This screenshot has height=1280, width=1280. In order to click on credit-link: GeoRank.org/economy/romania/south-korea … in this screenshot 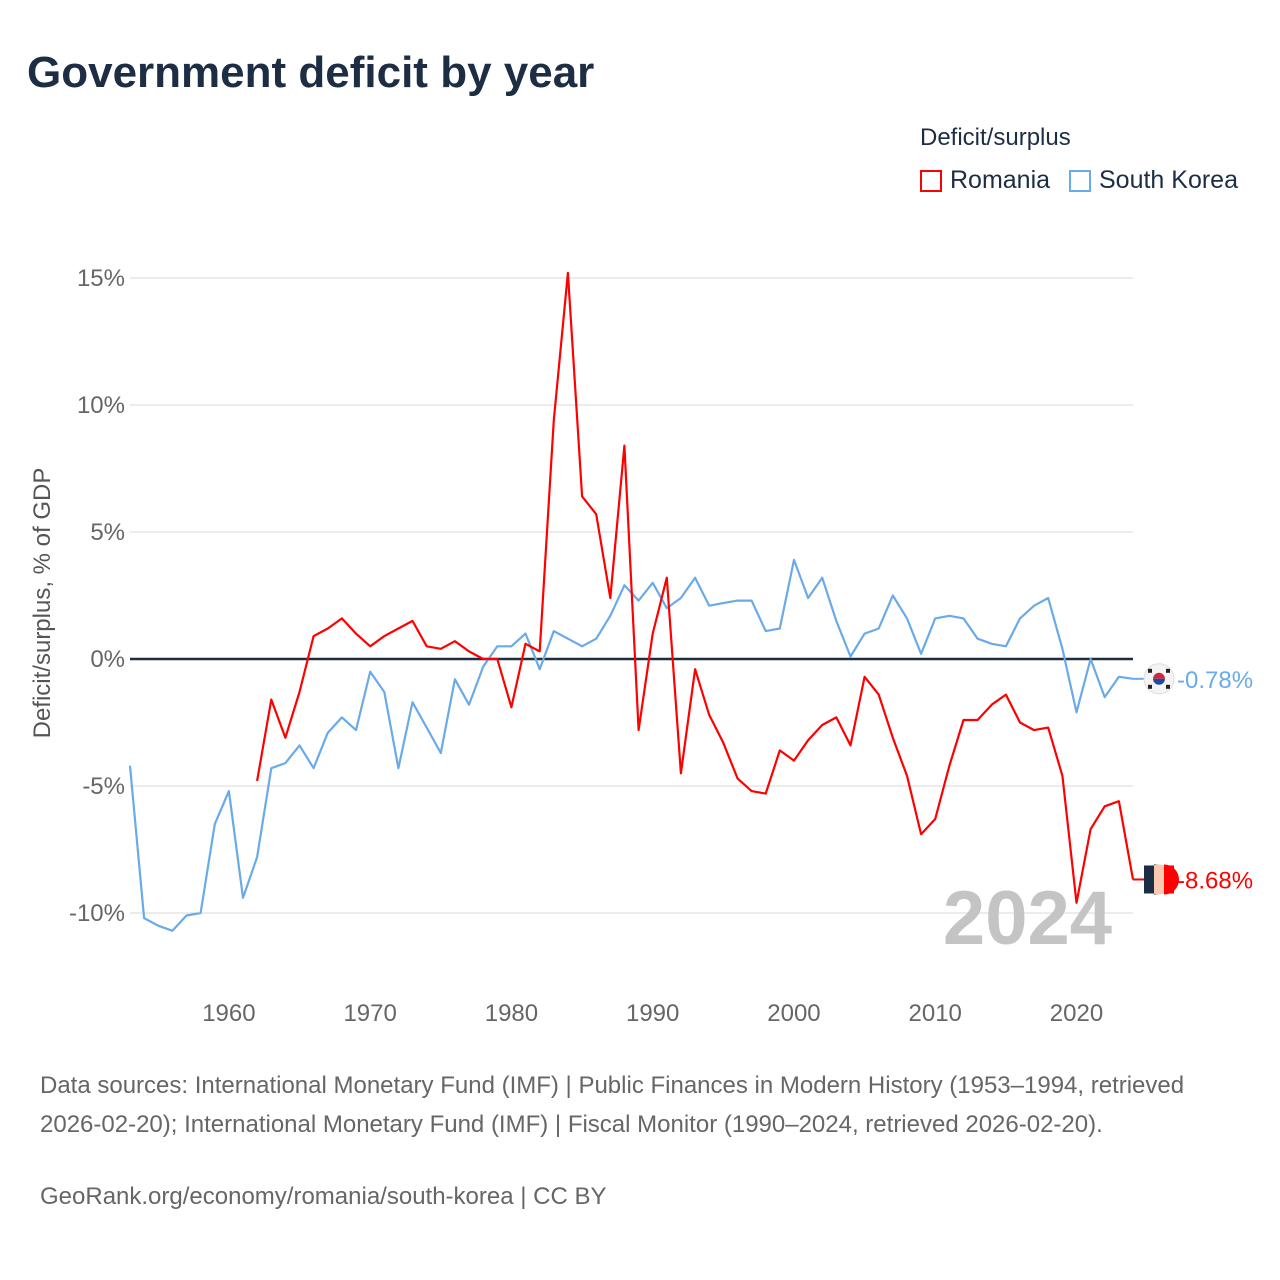, I will do `click(323, 1196)`.